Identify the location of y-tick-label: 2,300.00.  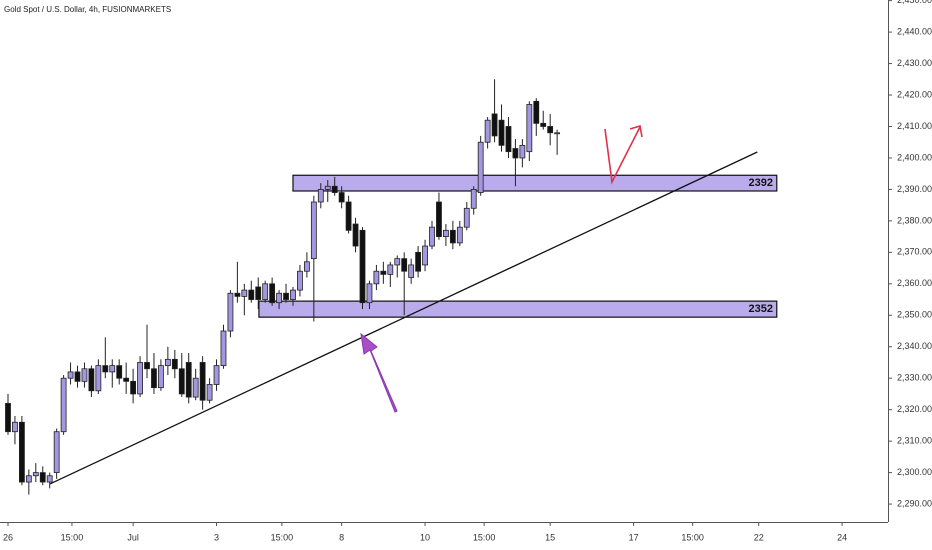
(914, 472).